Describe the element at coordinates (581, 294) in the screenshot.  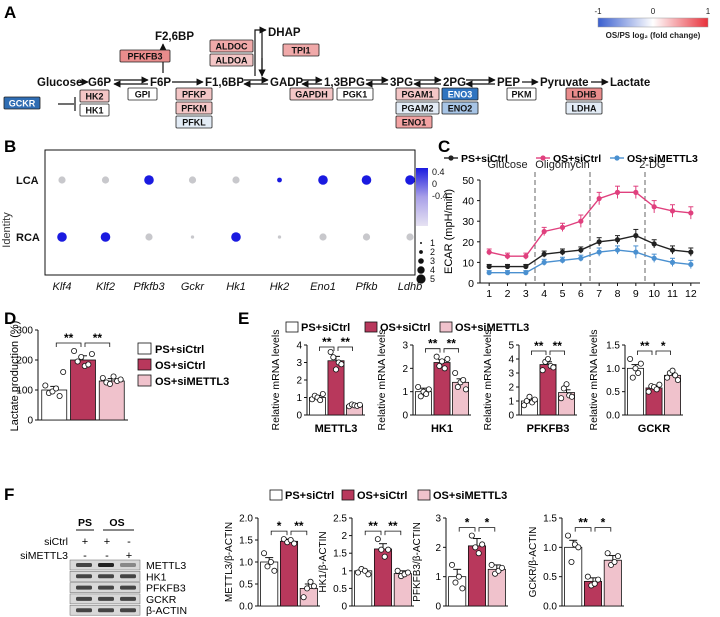
I see `x-tick-label: 6` at that location.